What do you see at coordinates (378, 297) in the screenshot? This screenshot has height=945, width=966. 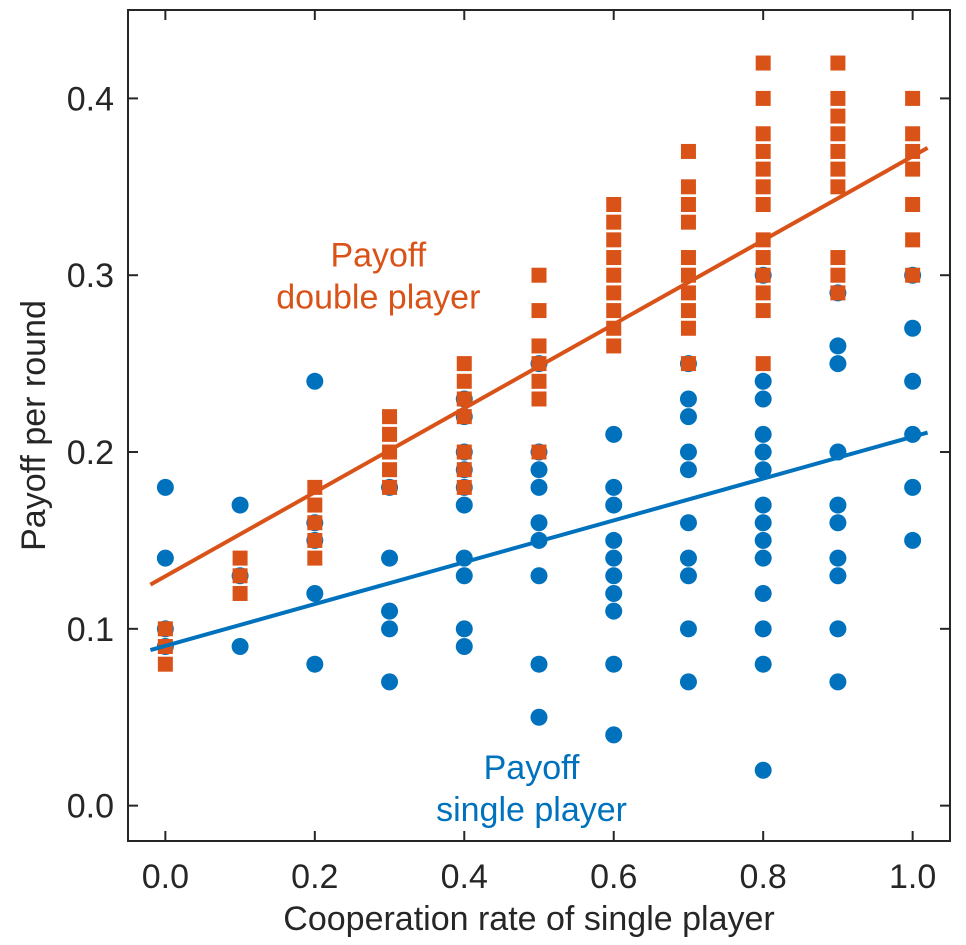 I see `annotation-line: double player` at bounding box center [378, 297].